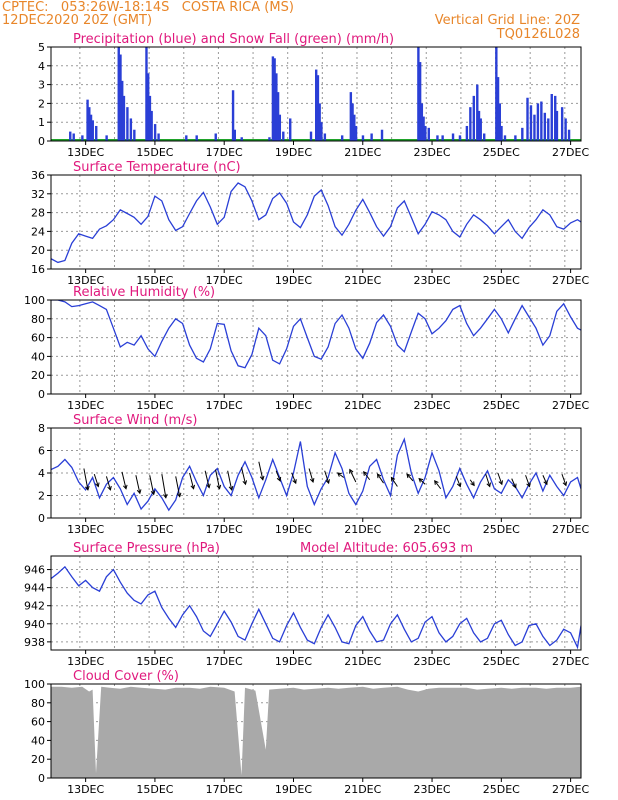 The height and width of the screenshot is (800, 618). I want to click on y-tick-label: 6, so click(41, 451).